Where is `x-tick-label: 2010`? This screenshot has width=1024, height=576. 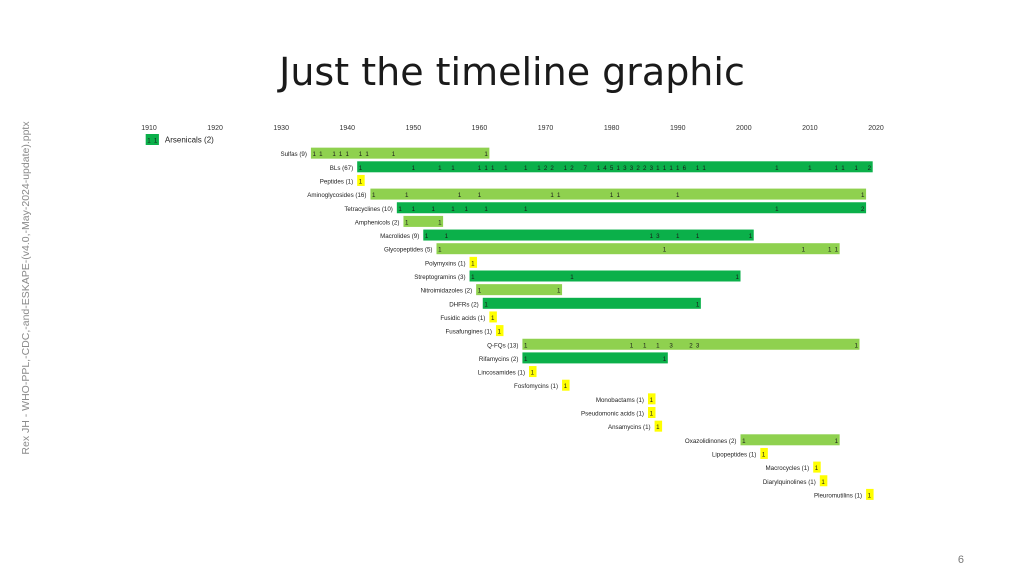 x-tick-label: 2010 is located at coordinates (810, 128).